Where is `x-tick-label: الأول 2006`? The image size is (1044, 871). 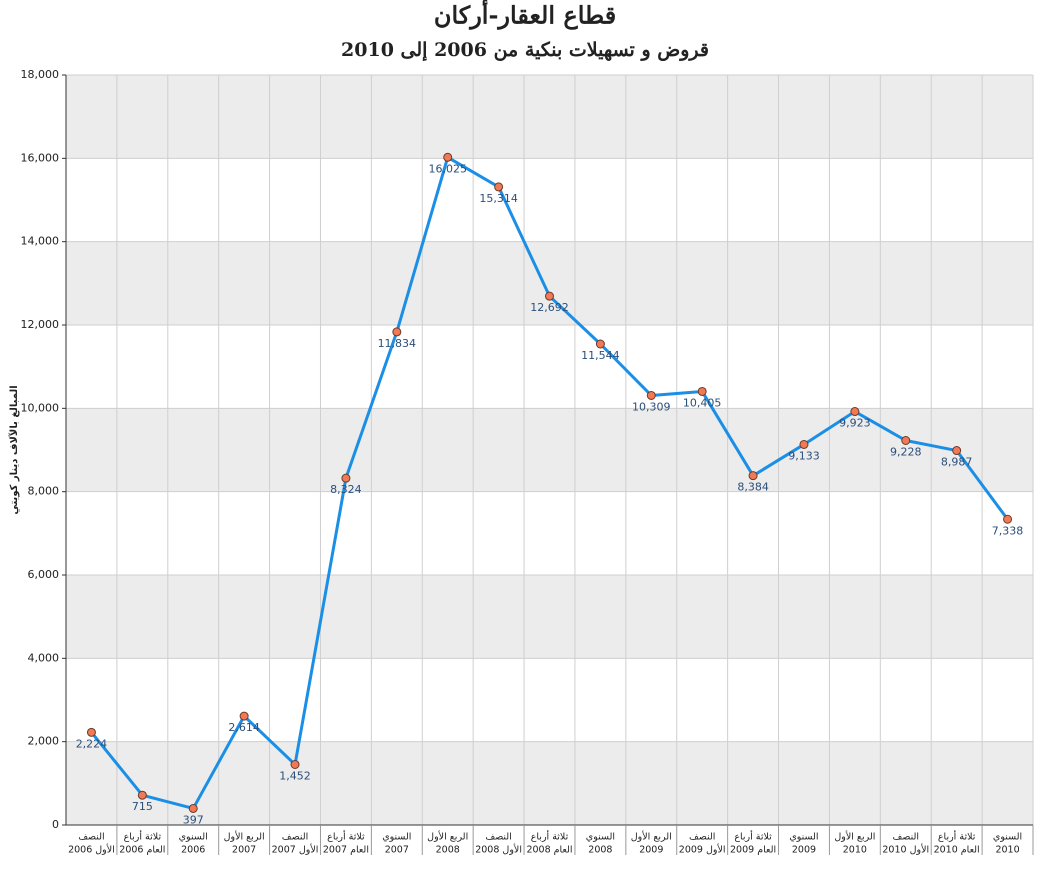 x-tick-label: الأول 2006 is located at coordinates (91, 850).